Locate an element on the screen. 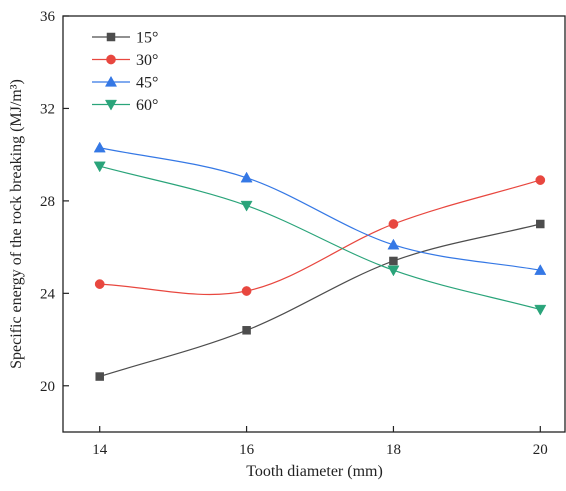 The width and height of the screenshot is (566, 491). x-tick-label: 14 is located at coordinates (100, 450).